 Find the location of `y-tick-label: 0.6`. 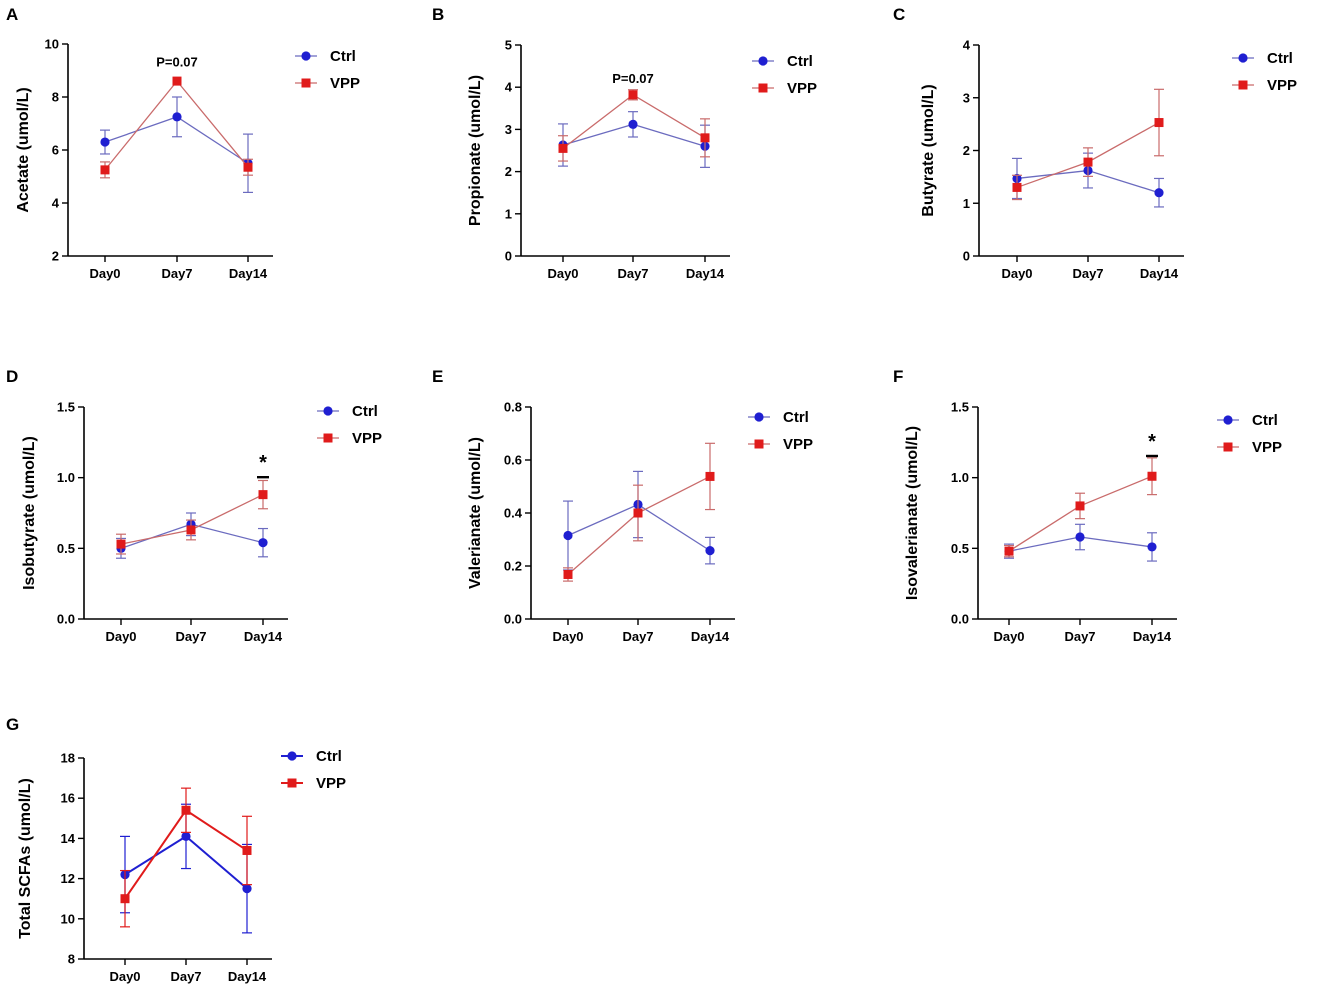

y-tick-label: 0.6 is located at coordinates (513, 460).